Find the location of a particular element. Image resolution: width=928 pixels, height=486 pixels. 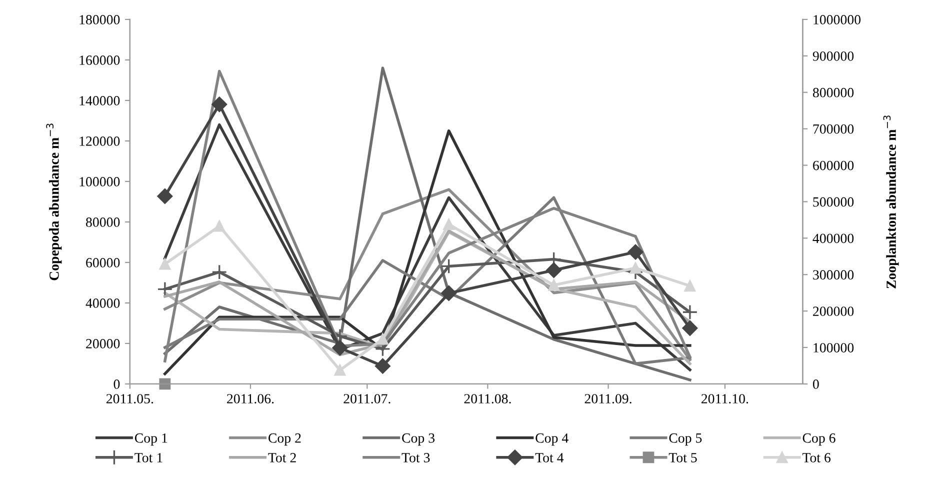

legend-label: Tot 3 is located at coordinates (416, 457).